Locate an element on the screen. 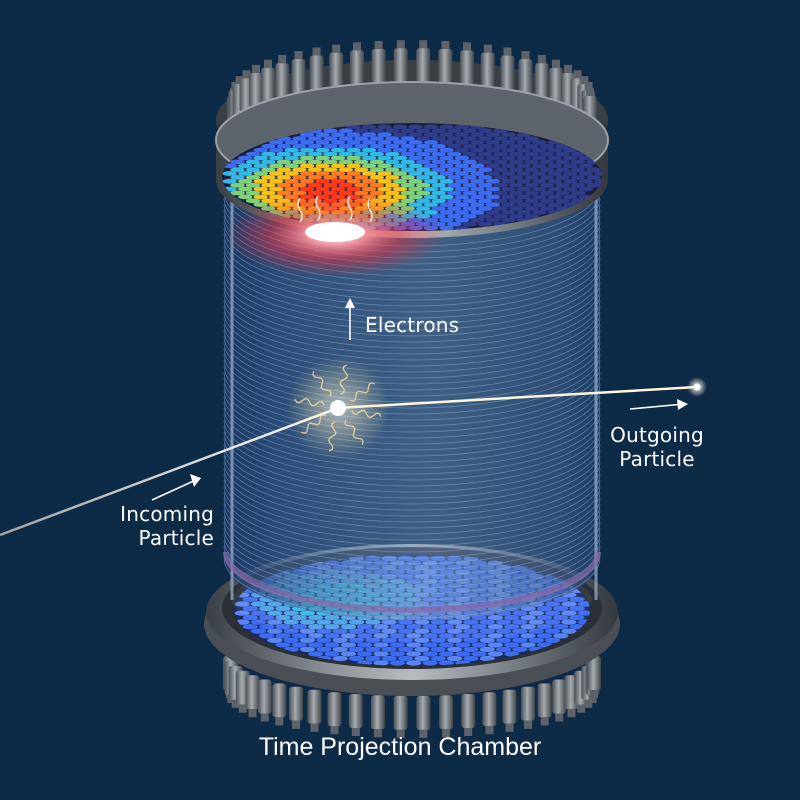 This screenshot has height=800, width=800. electrons-label: Electrons is located at coordinates (412, 325).